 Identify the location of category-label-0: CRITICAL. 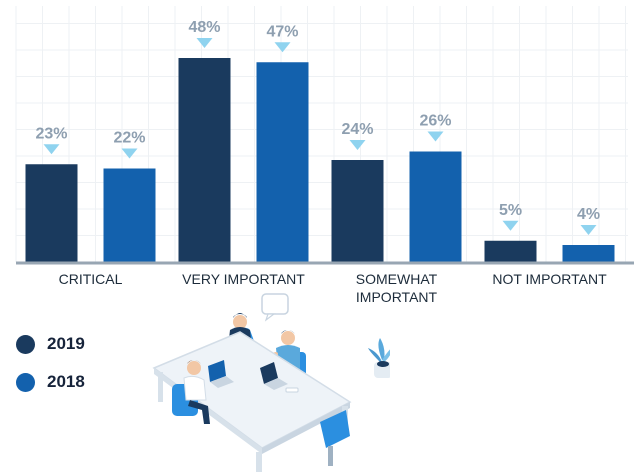
(91, 279).